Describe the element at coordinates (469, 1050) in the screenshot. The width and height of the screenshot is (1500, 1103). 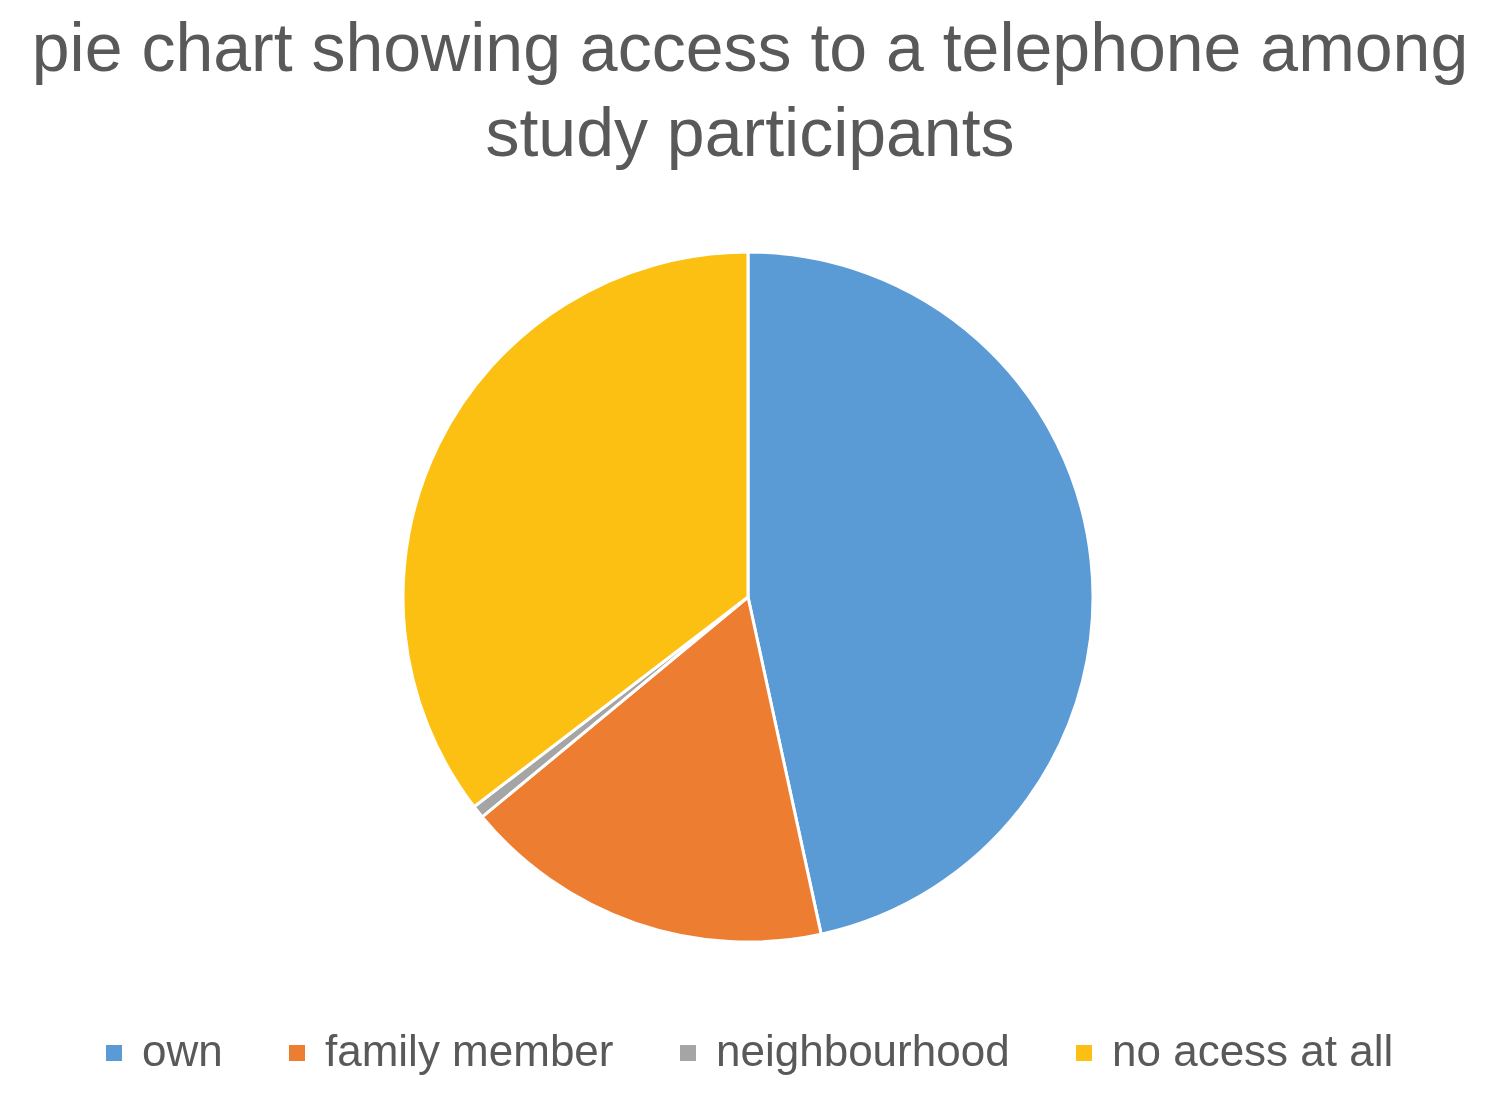
I see `legend-label: family member` at that location.